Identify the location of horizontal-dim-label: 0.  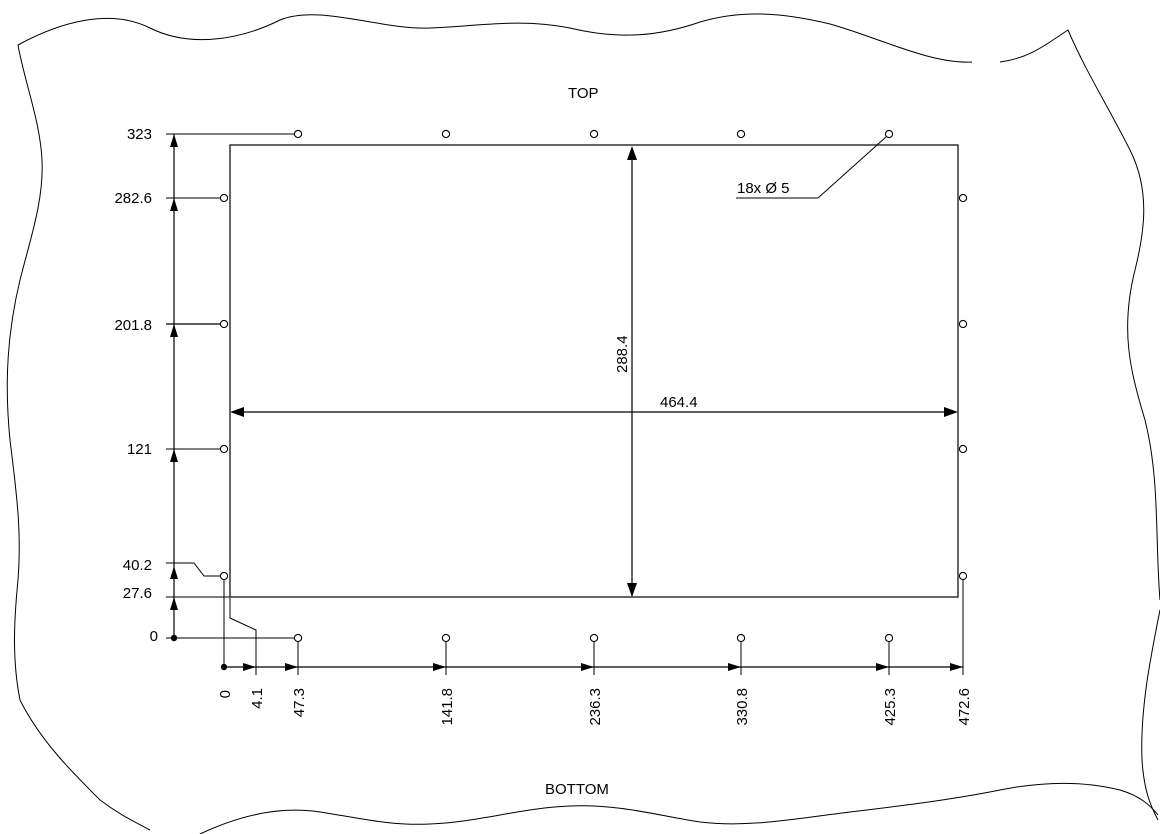
(225, 694).